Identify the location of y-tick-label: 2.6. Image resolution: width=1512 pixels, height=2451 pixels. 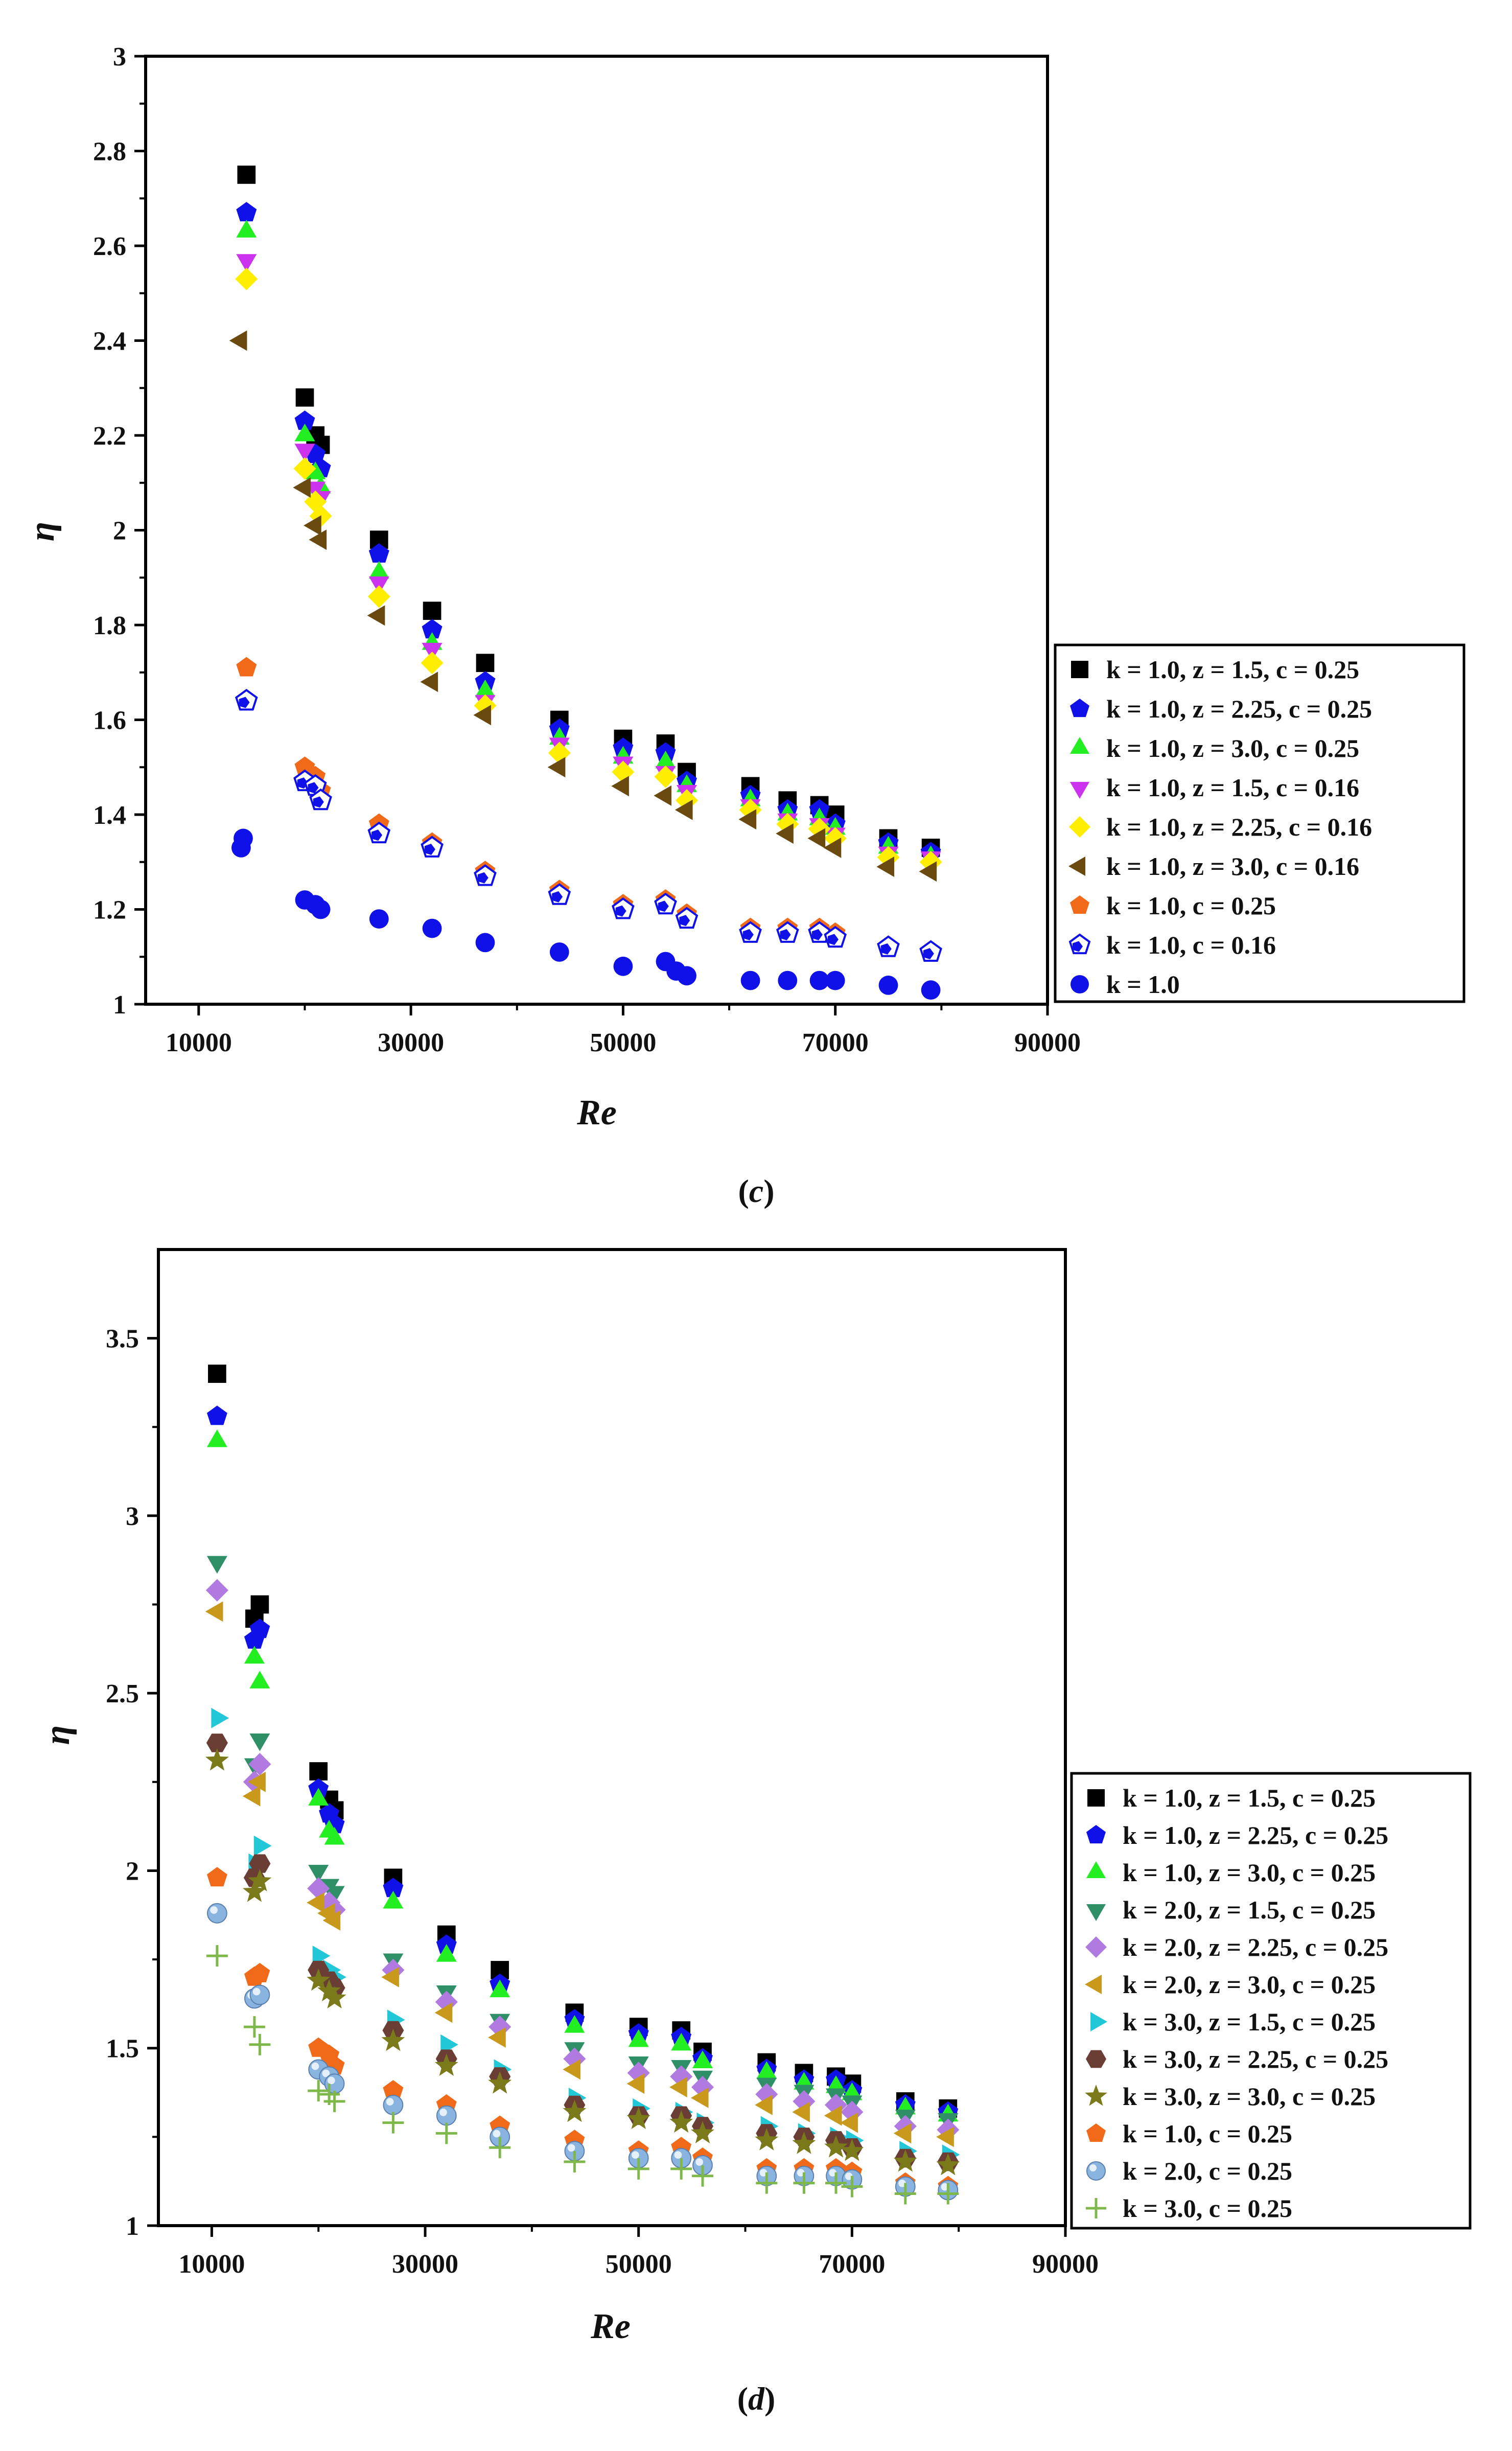
(110, 246).